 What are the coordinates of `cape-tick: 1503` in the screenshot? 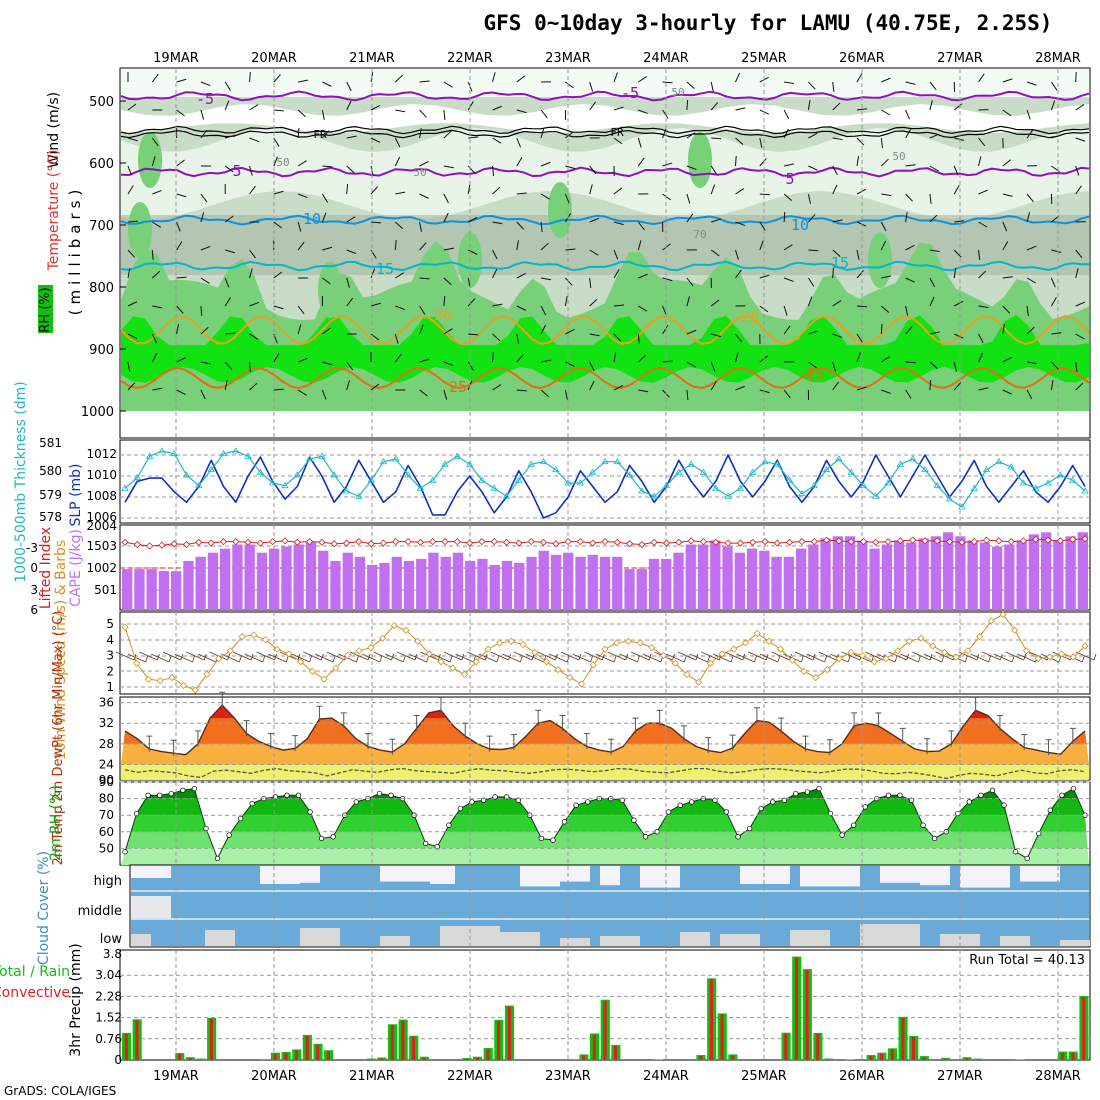 It's located at (101, 546).